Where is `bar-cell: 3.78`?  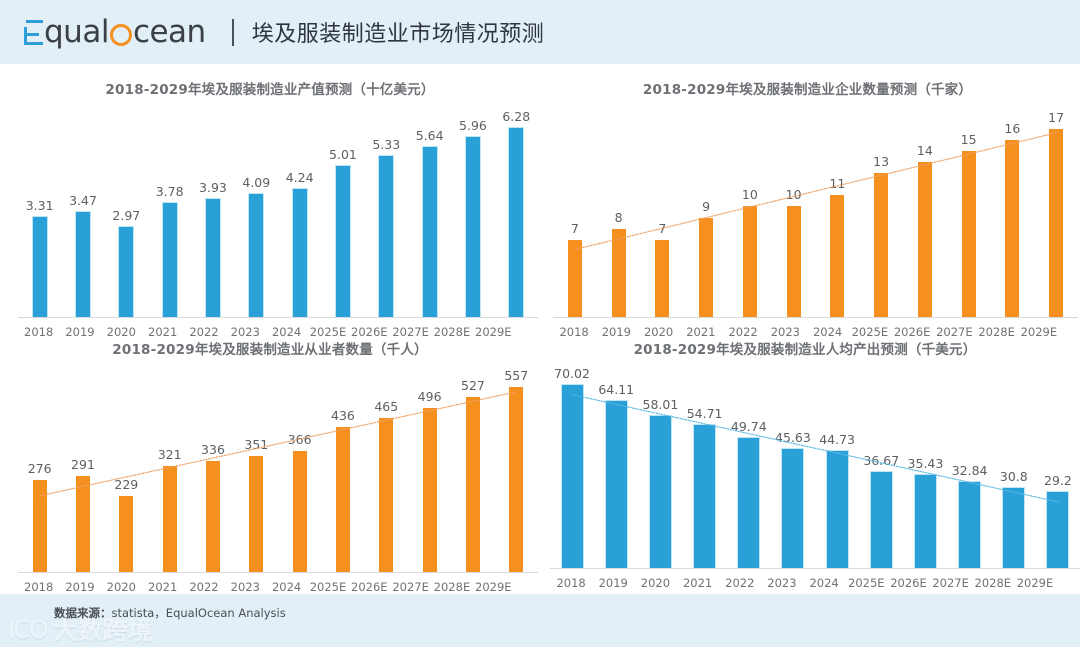 bar-cell: 3.78 is located at coordinates (169, 217).